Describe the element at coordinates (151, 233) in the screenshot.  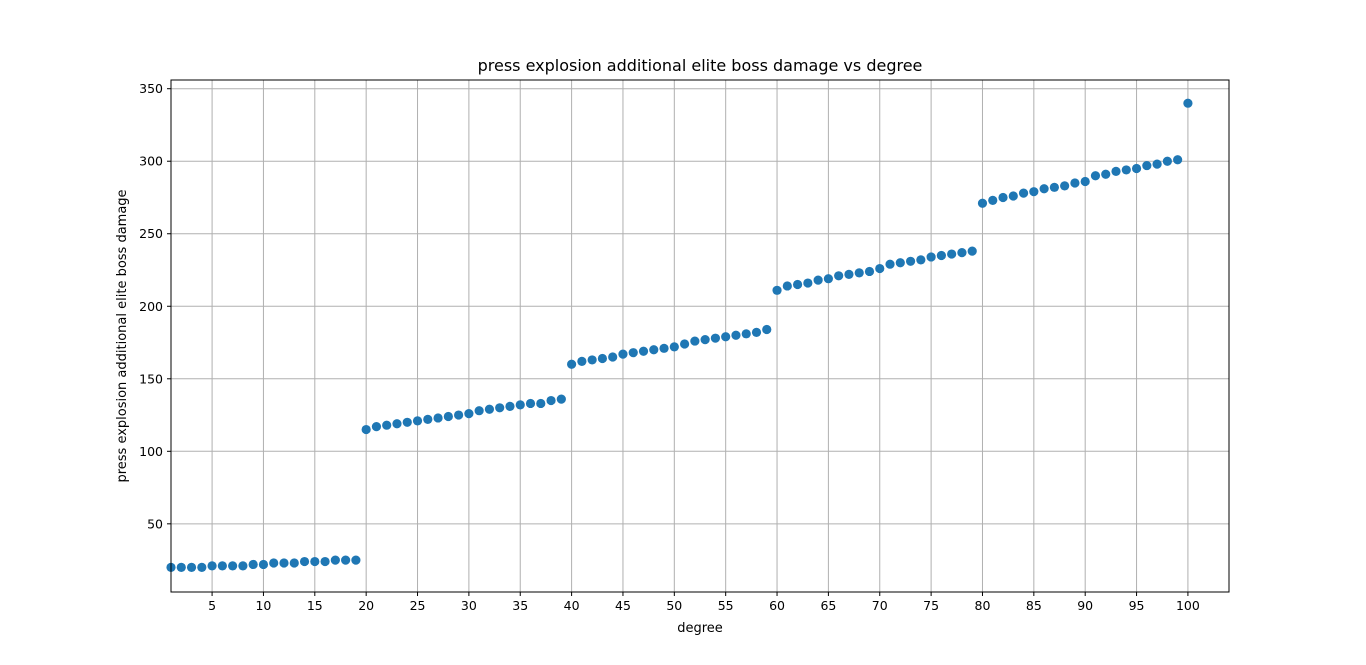
I see `y-tick-label: 250` at that location.